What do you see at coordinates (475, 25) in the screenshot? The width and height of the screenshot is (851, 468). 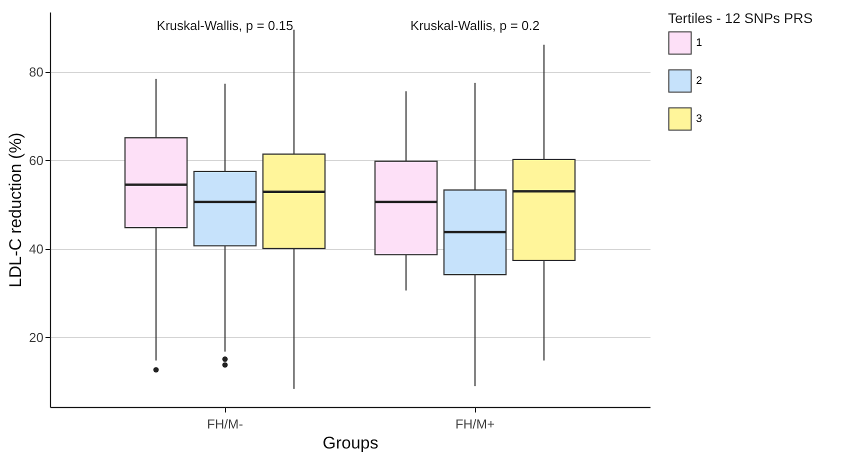 I see `annotation: Kruskal-Wallis, p = 0.2` at bounding box center [475, 25].